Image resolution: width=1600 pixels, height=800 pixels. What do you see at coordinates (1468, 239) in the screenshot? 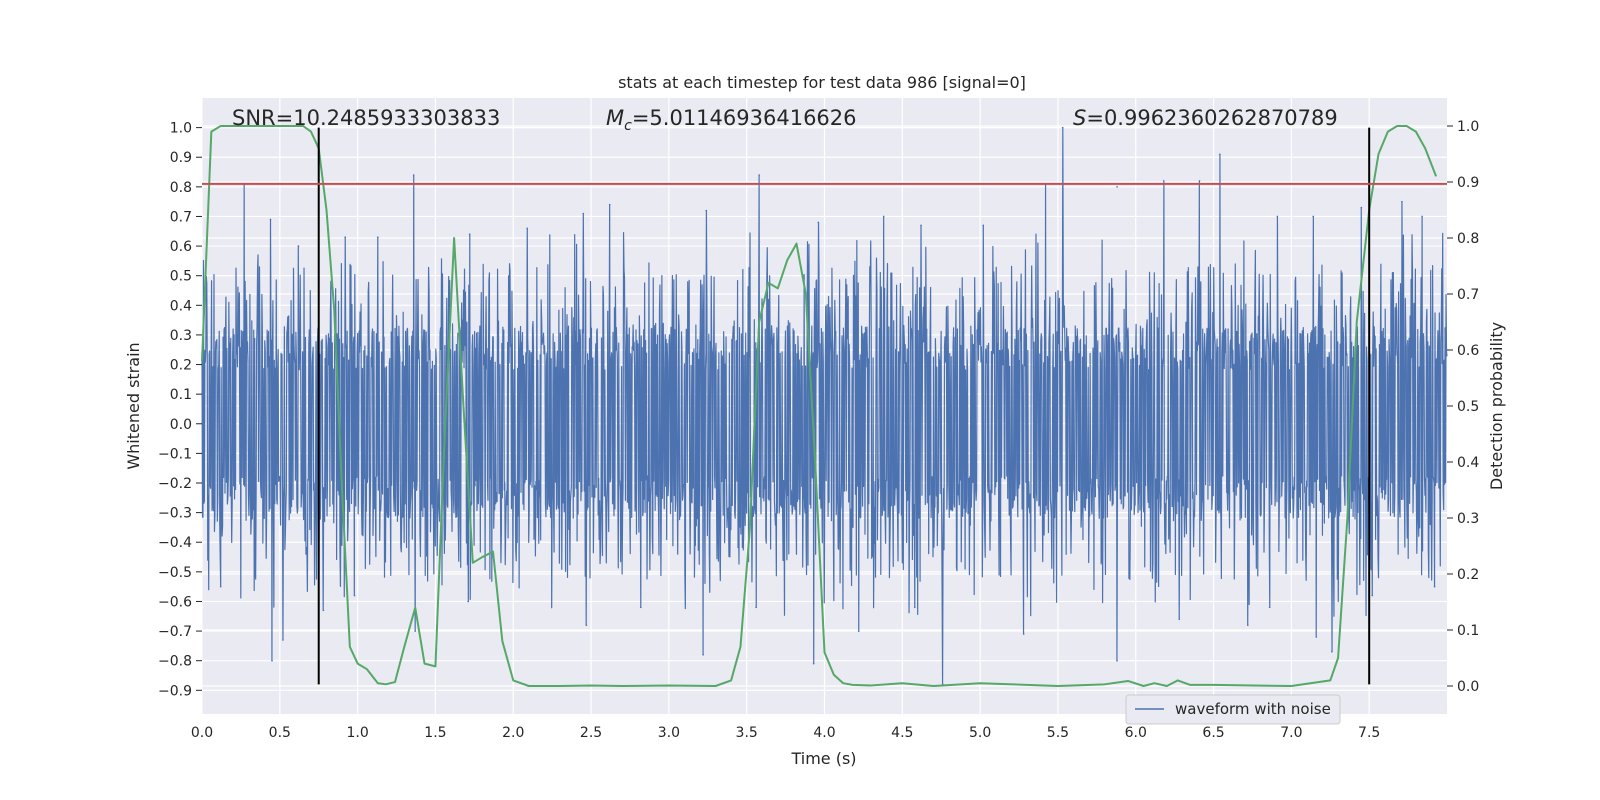
I see `y2-tick-label: 0.8` at bounding box center [1468, 239].